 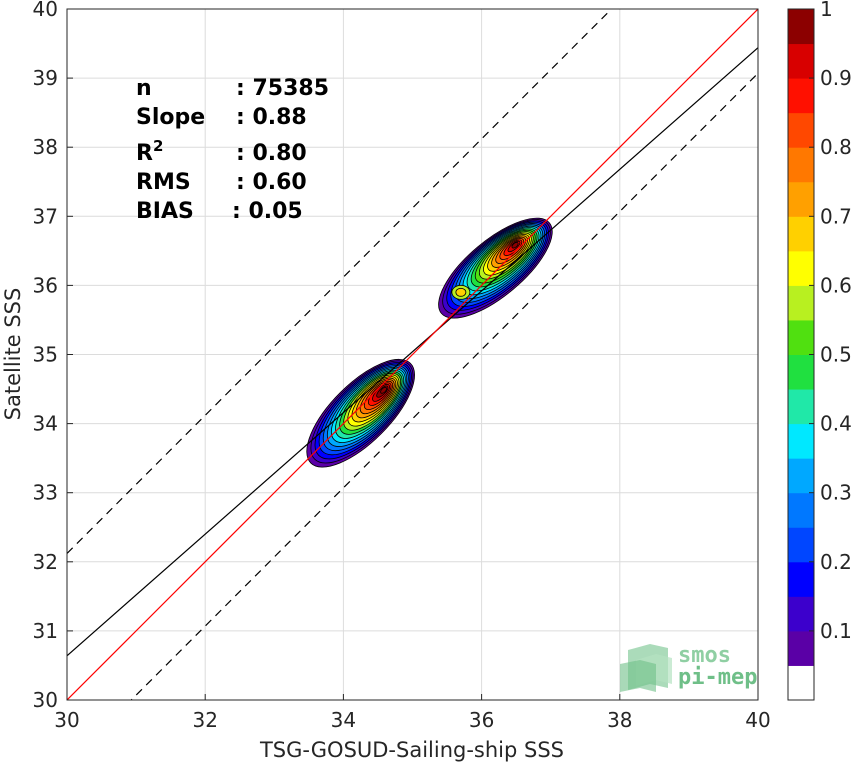 What do you see at coordinates (45, 562) in the screenshot?
I see `y-tick-label: 32` at bounding box center [45, 562].